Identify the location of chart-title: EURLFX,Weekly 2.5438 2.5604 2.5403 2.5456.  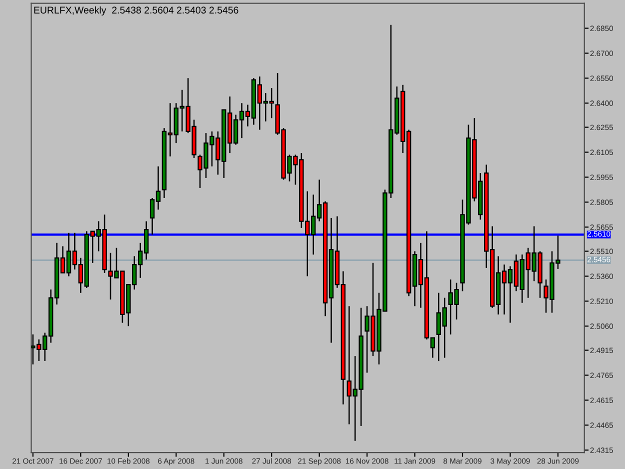
(136, 11).